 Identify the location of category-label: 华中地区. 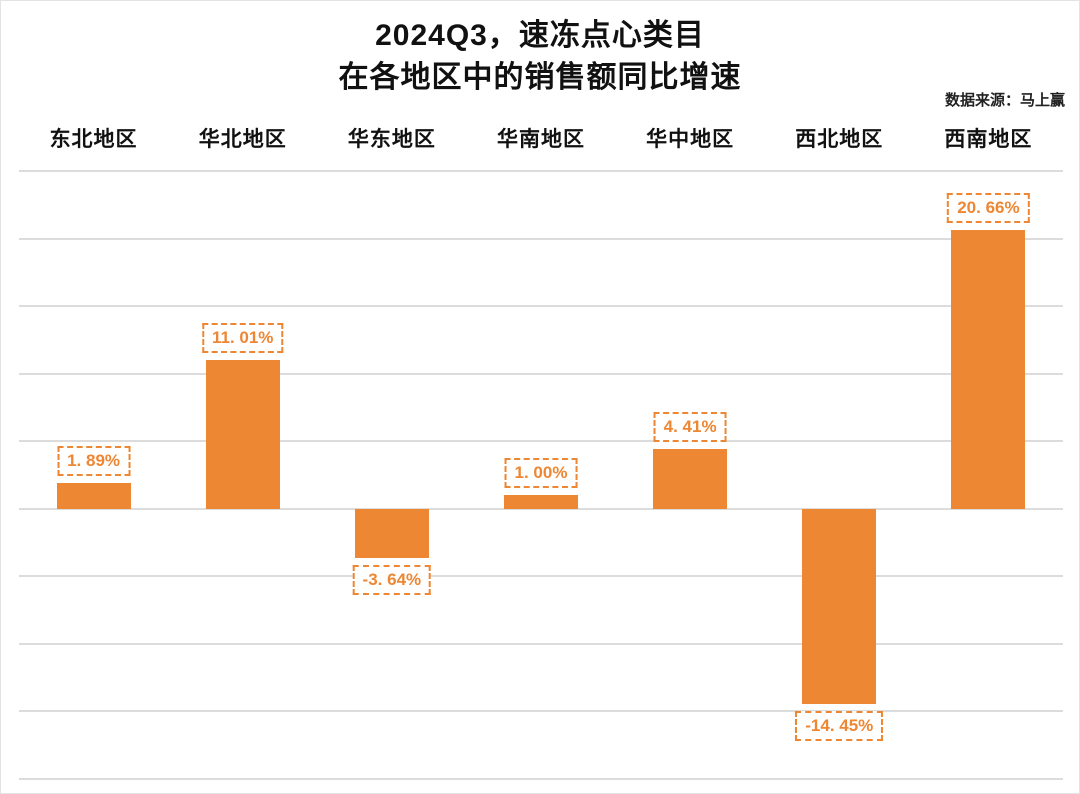
(690, 139).